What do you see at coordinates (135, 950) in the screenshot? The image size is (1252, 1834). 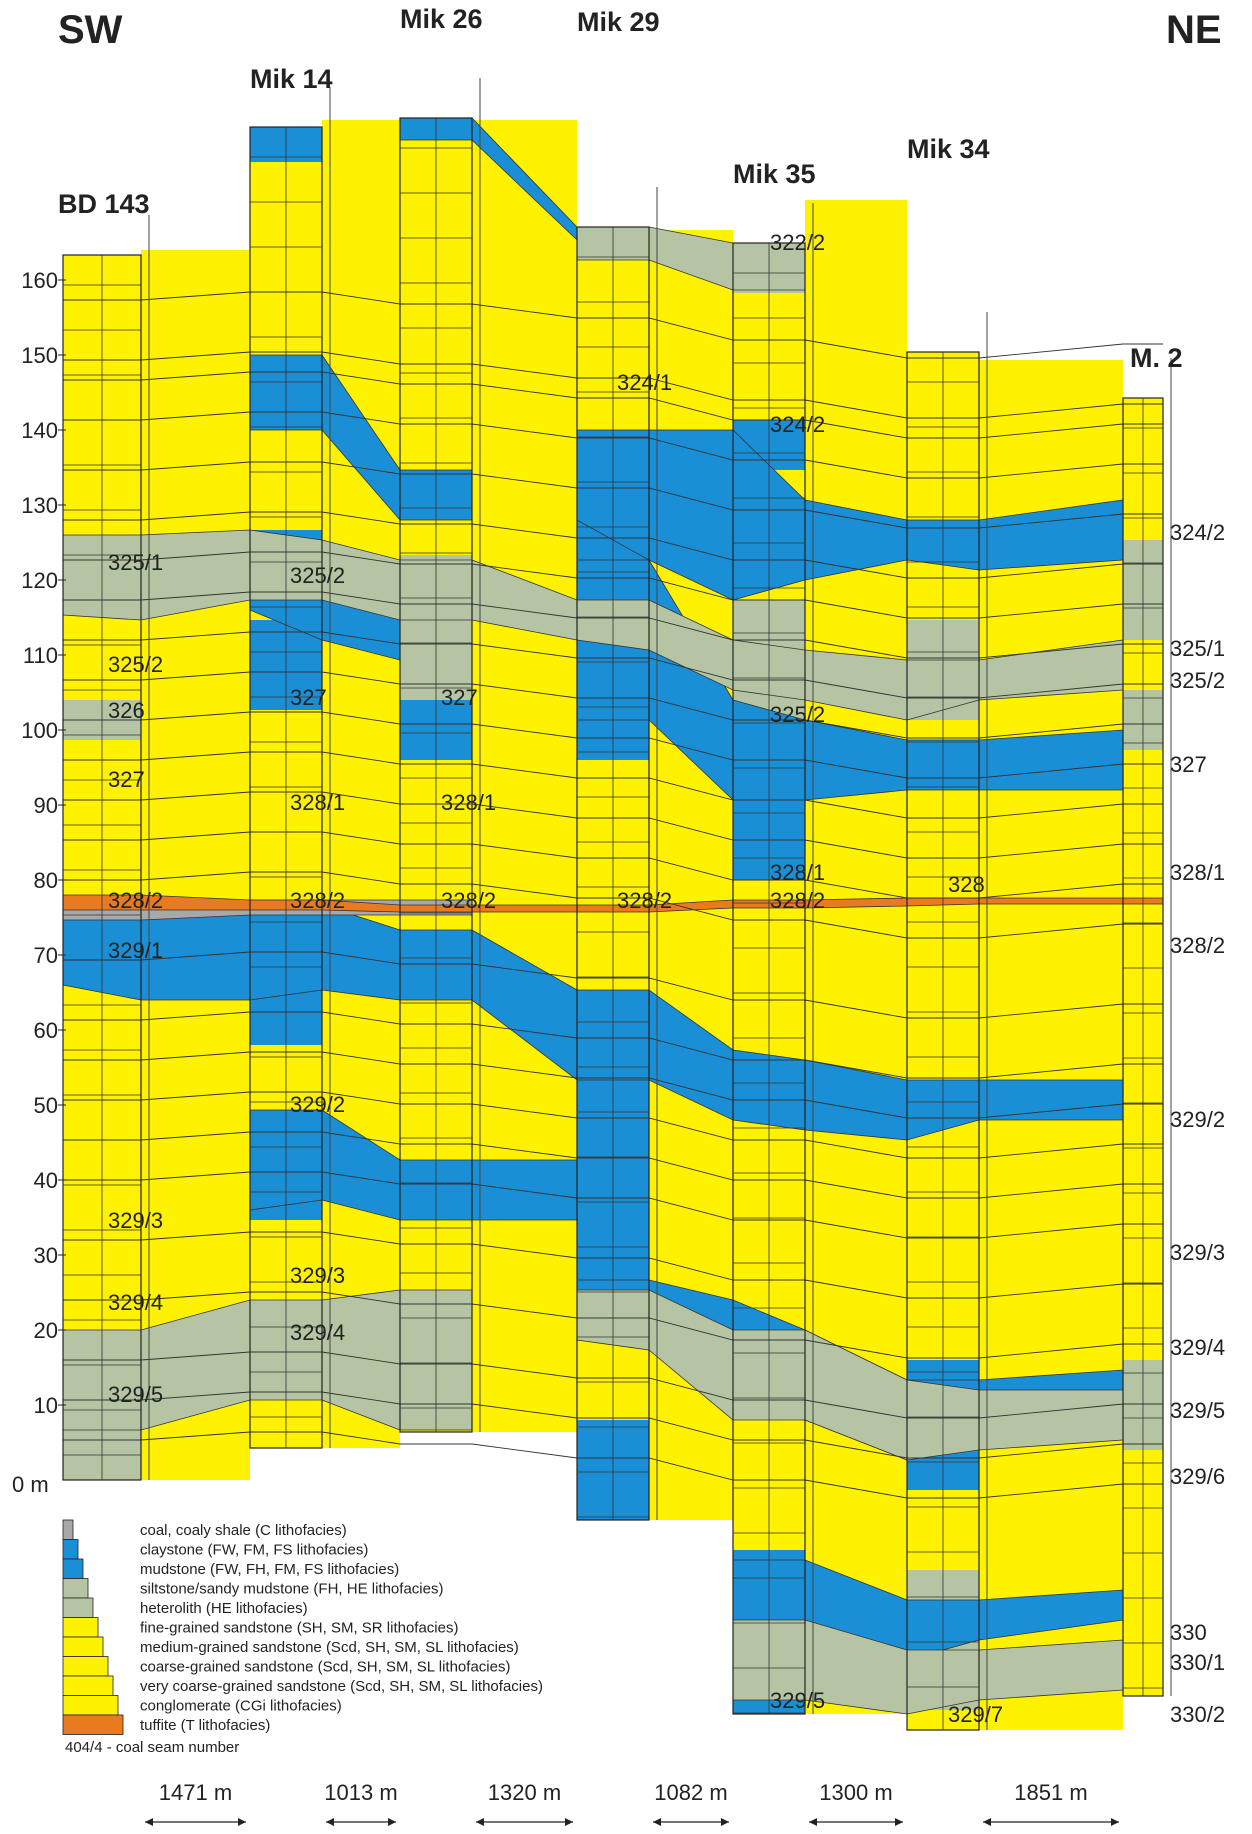 I see `seam-label: 329/1` at bounding box center [135, 950].